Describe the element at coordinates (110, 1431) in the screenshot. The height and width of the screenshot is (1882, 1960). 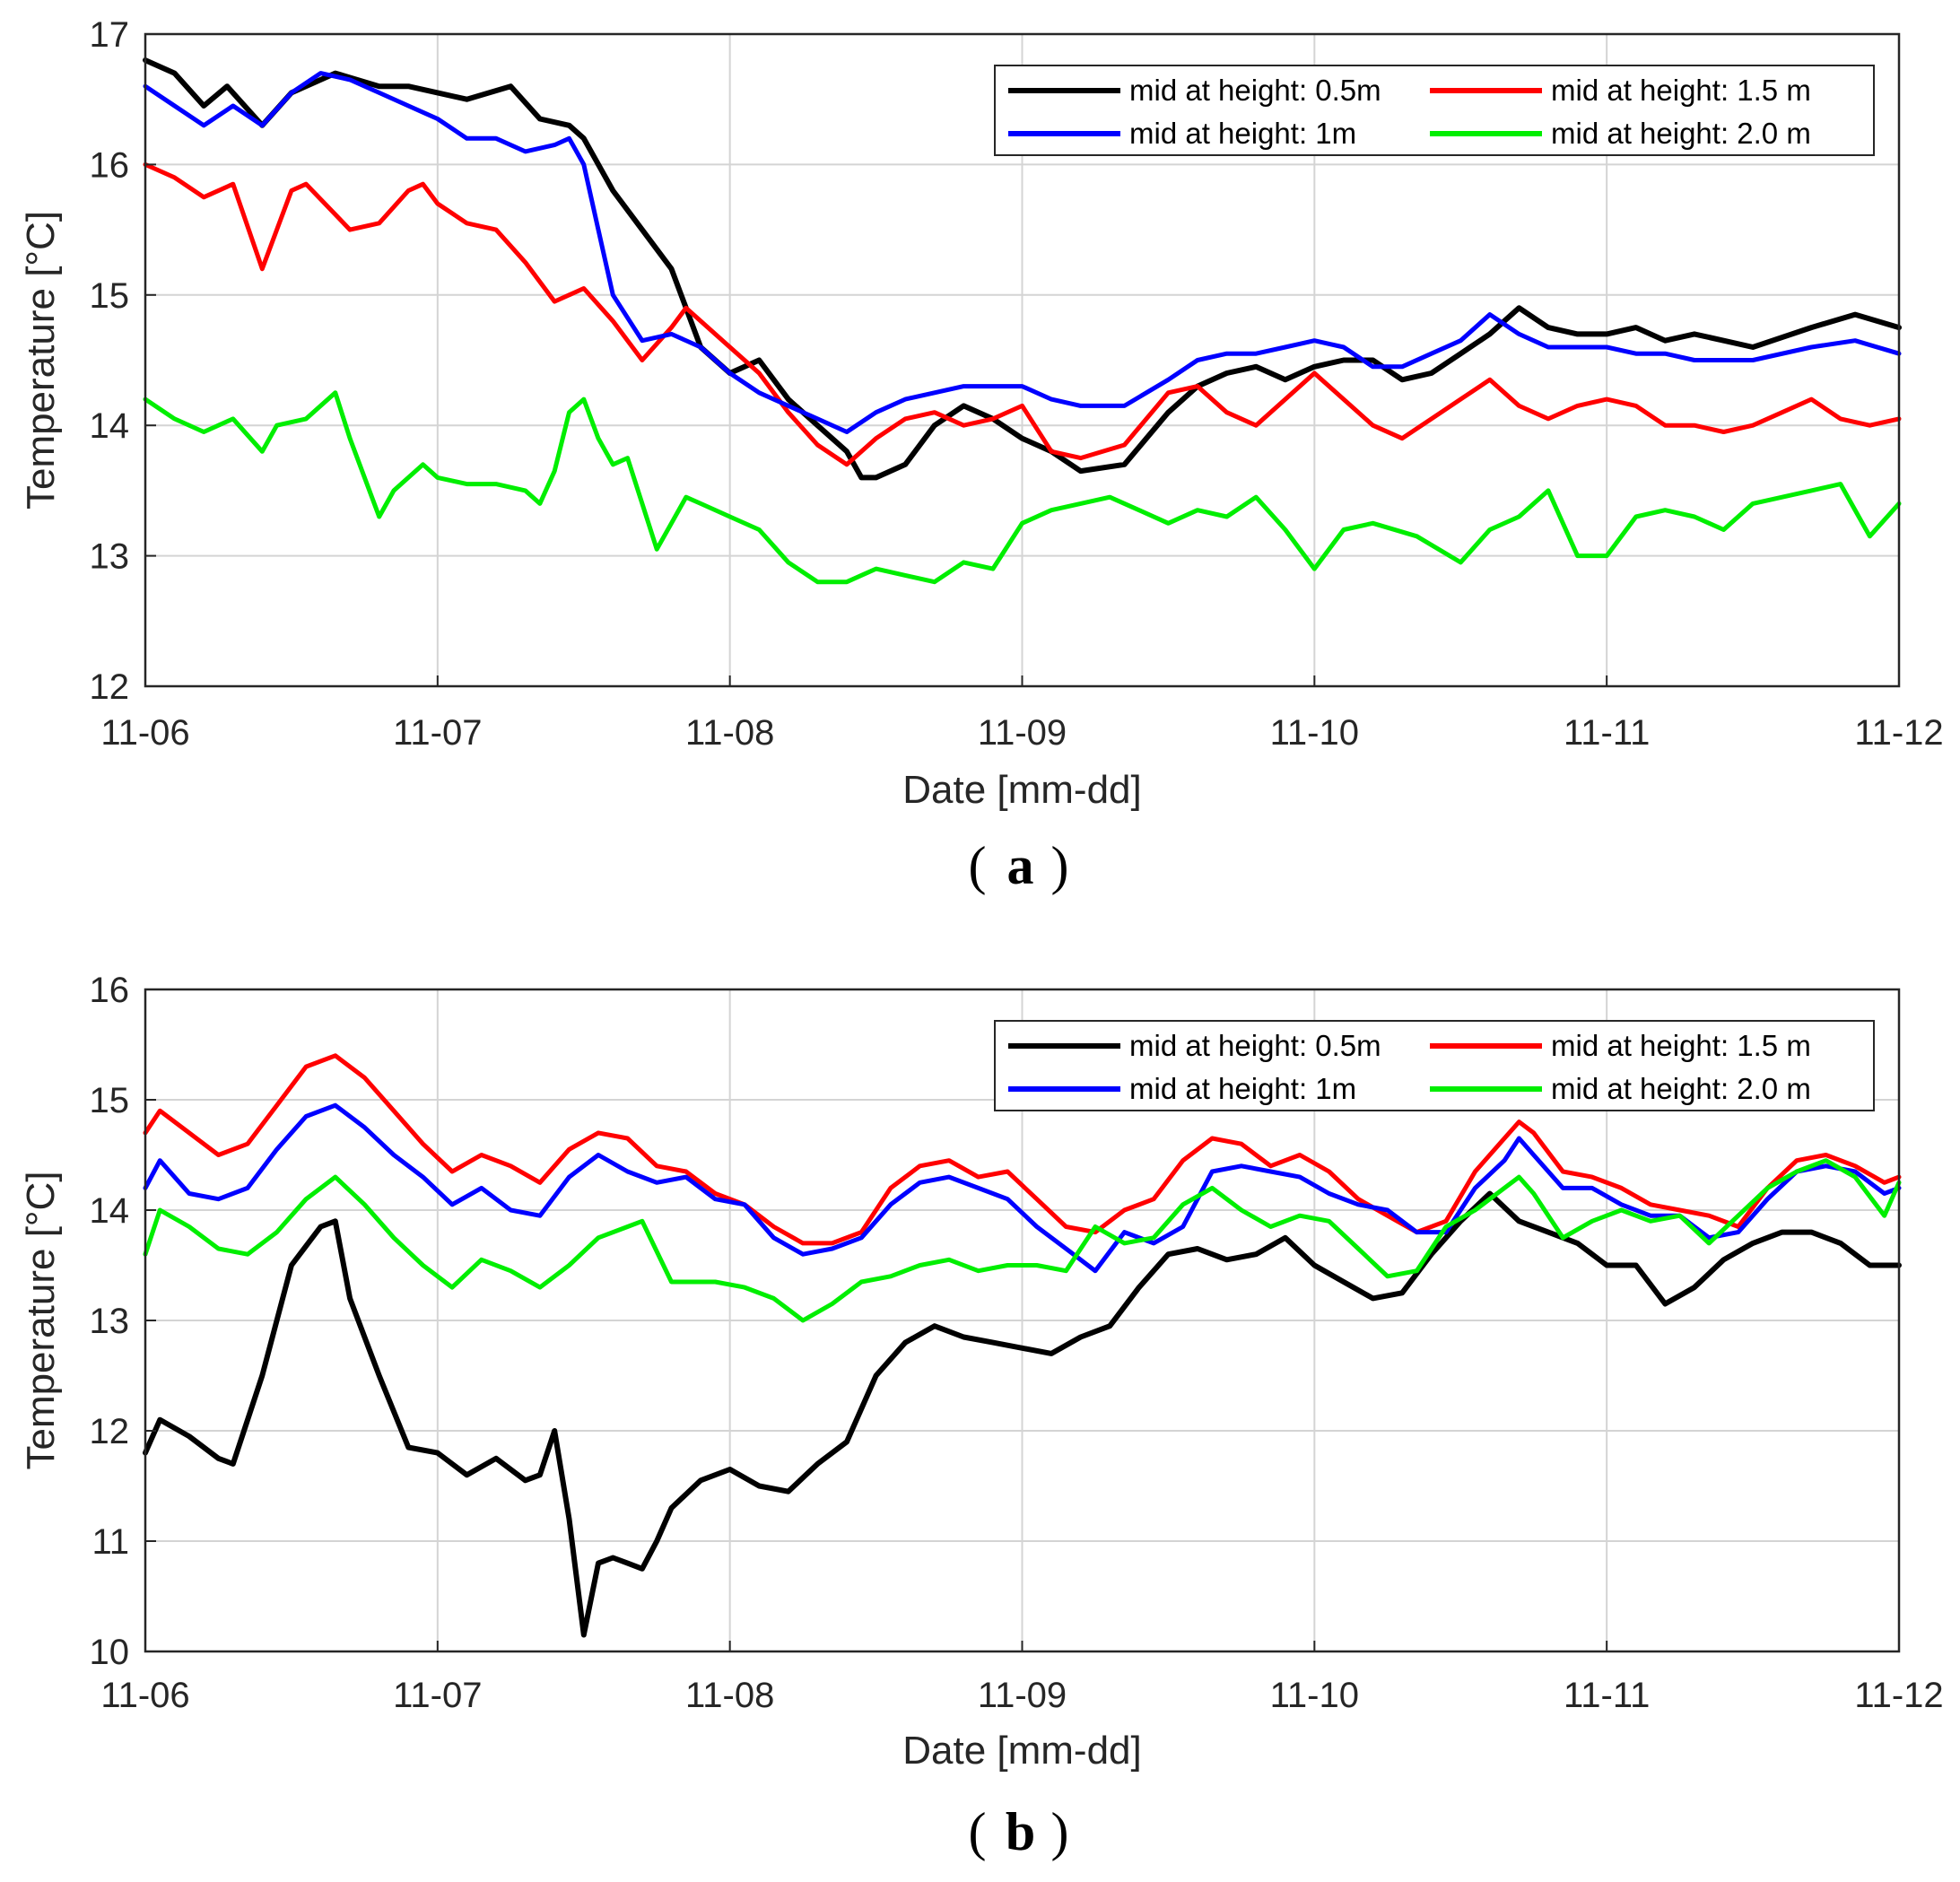
I see `panel-b-y-tick-label: 12` at that location.